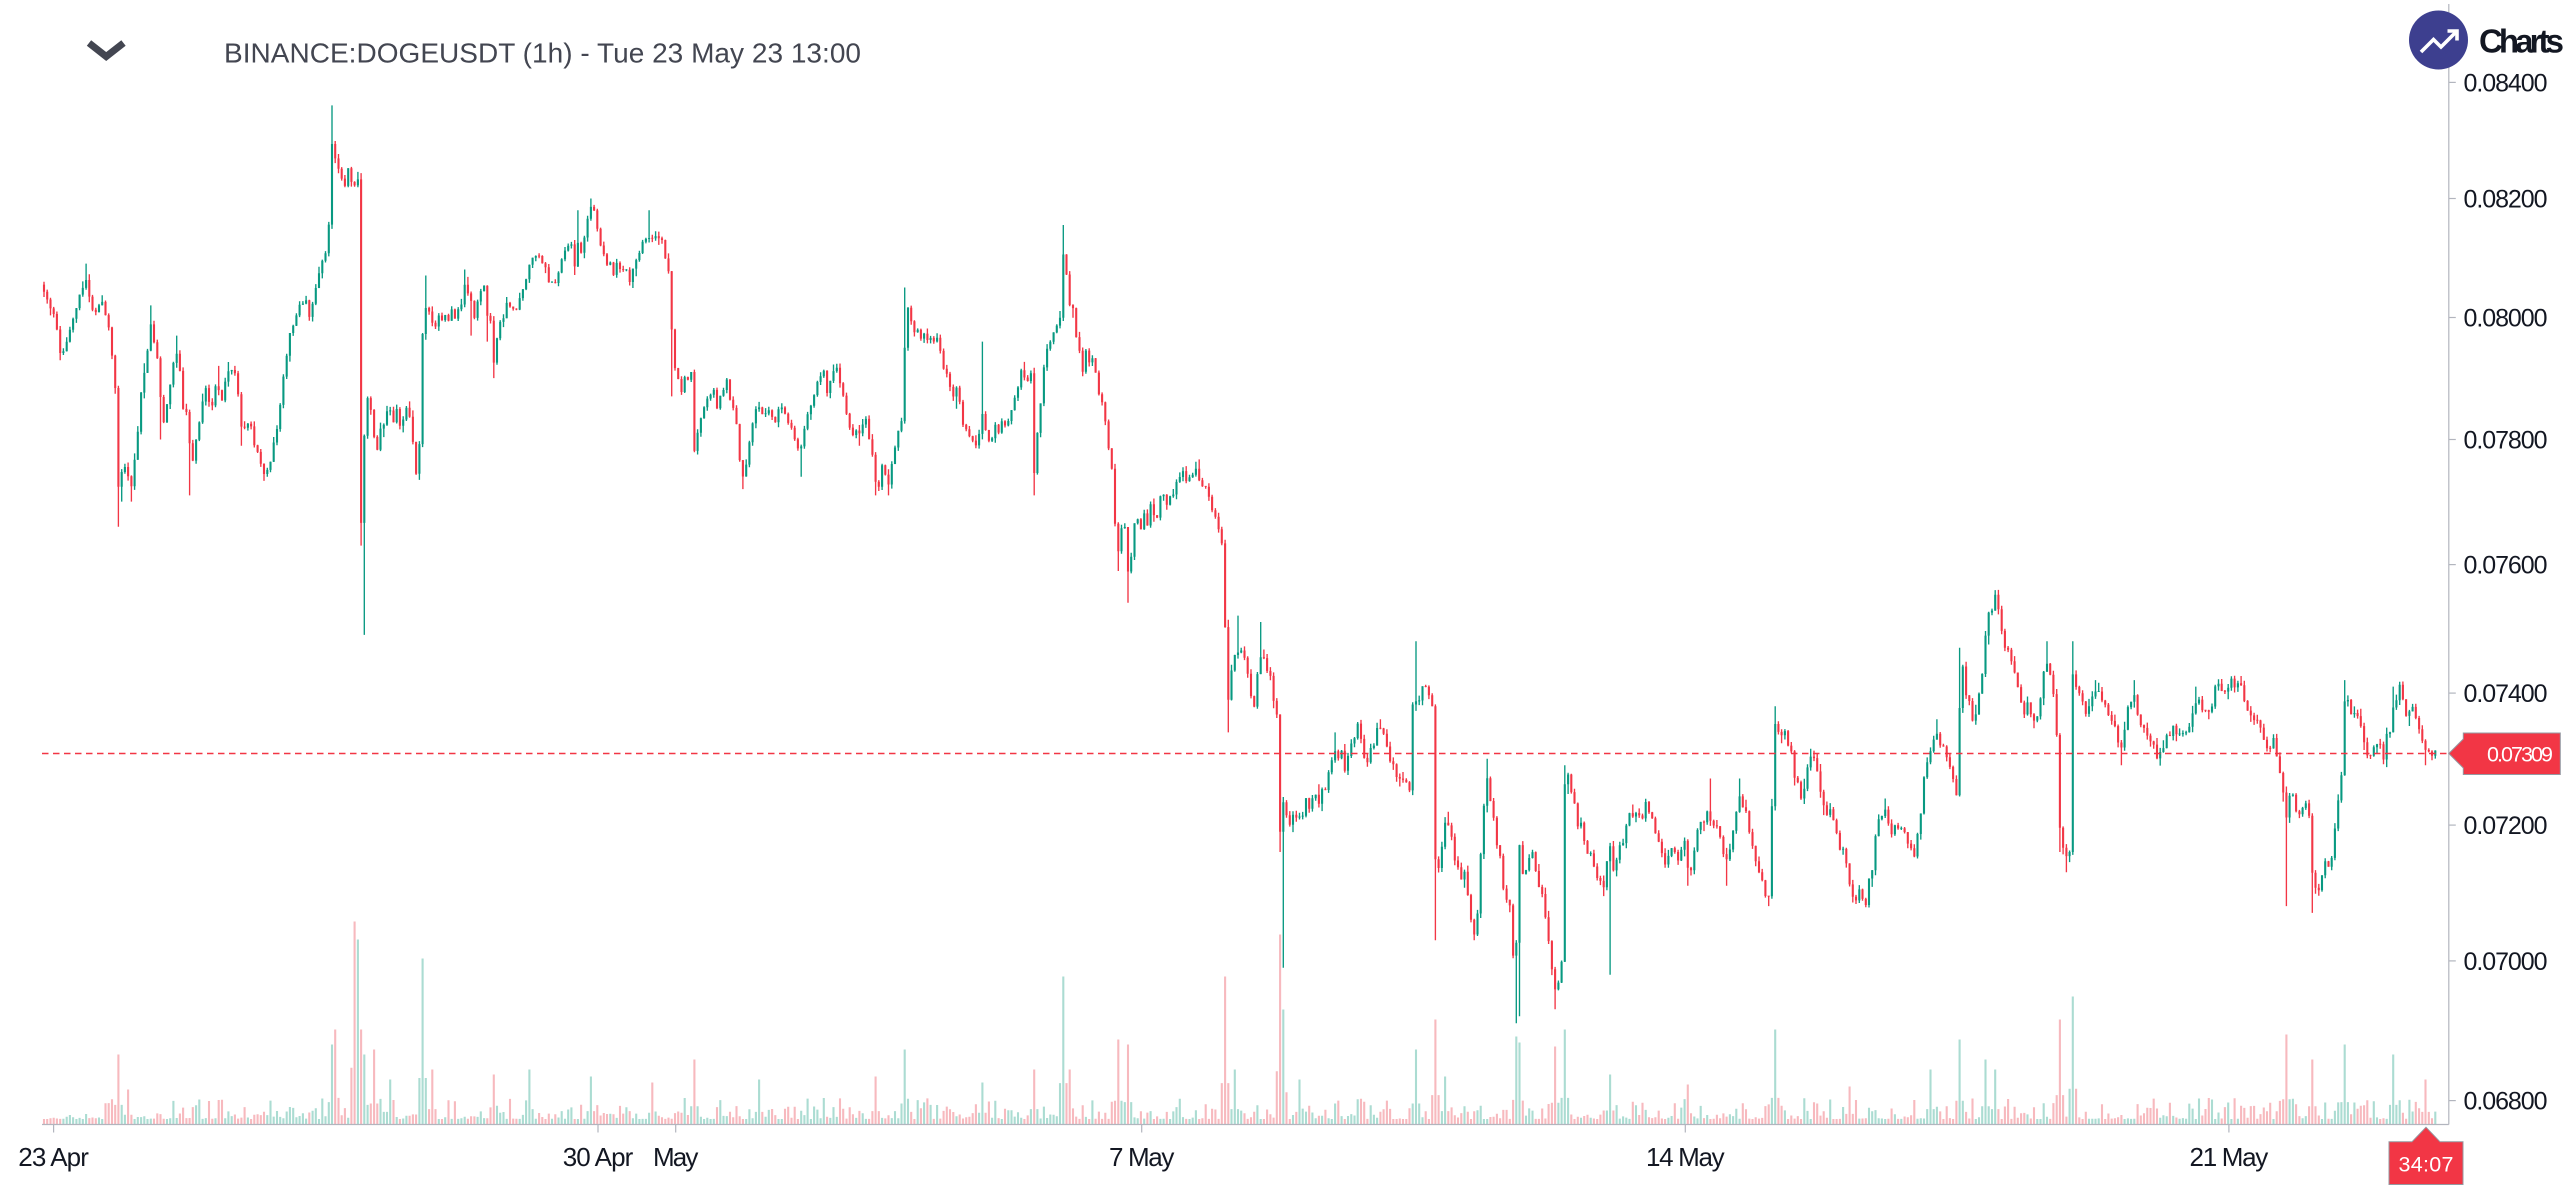 The width and height of the screenshot is (2570, 1192). Describe the element at coordinates (2506, 694) in the screenshot. I see `svg-text: 0.07400` at that location.